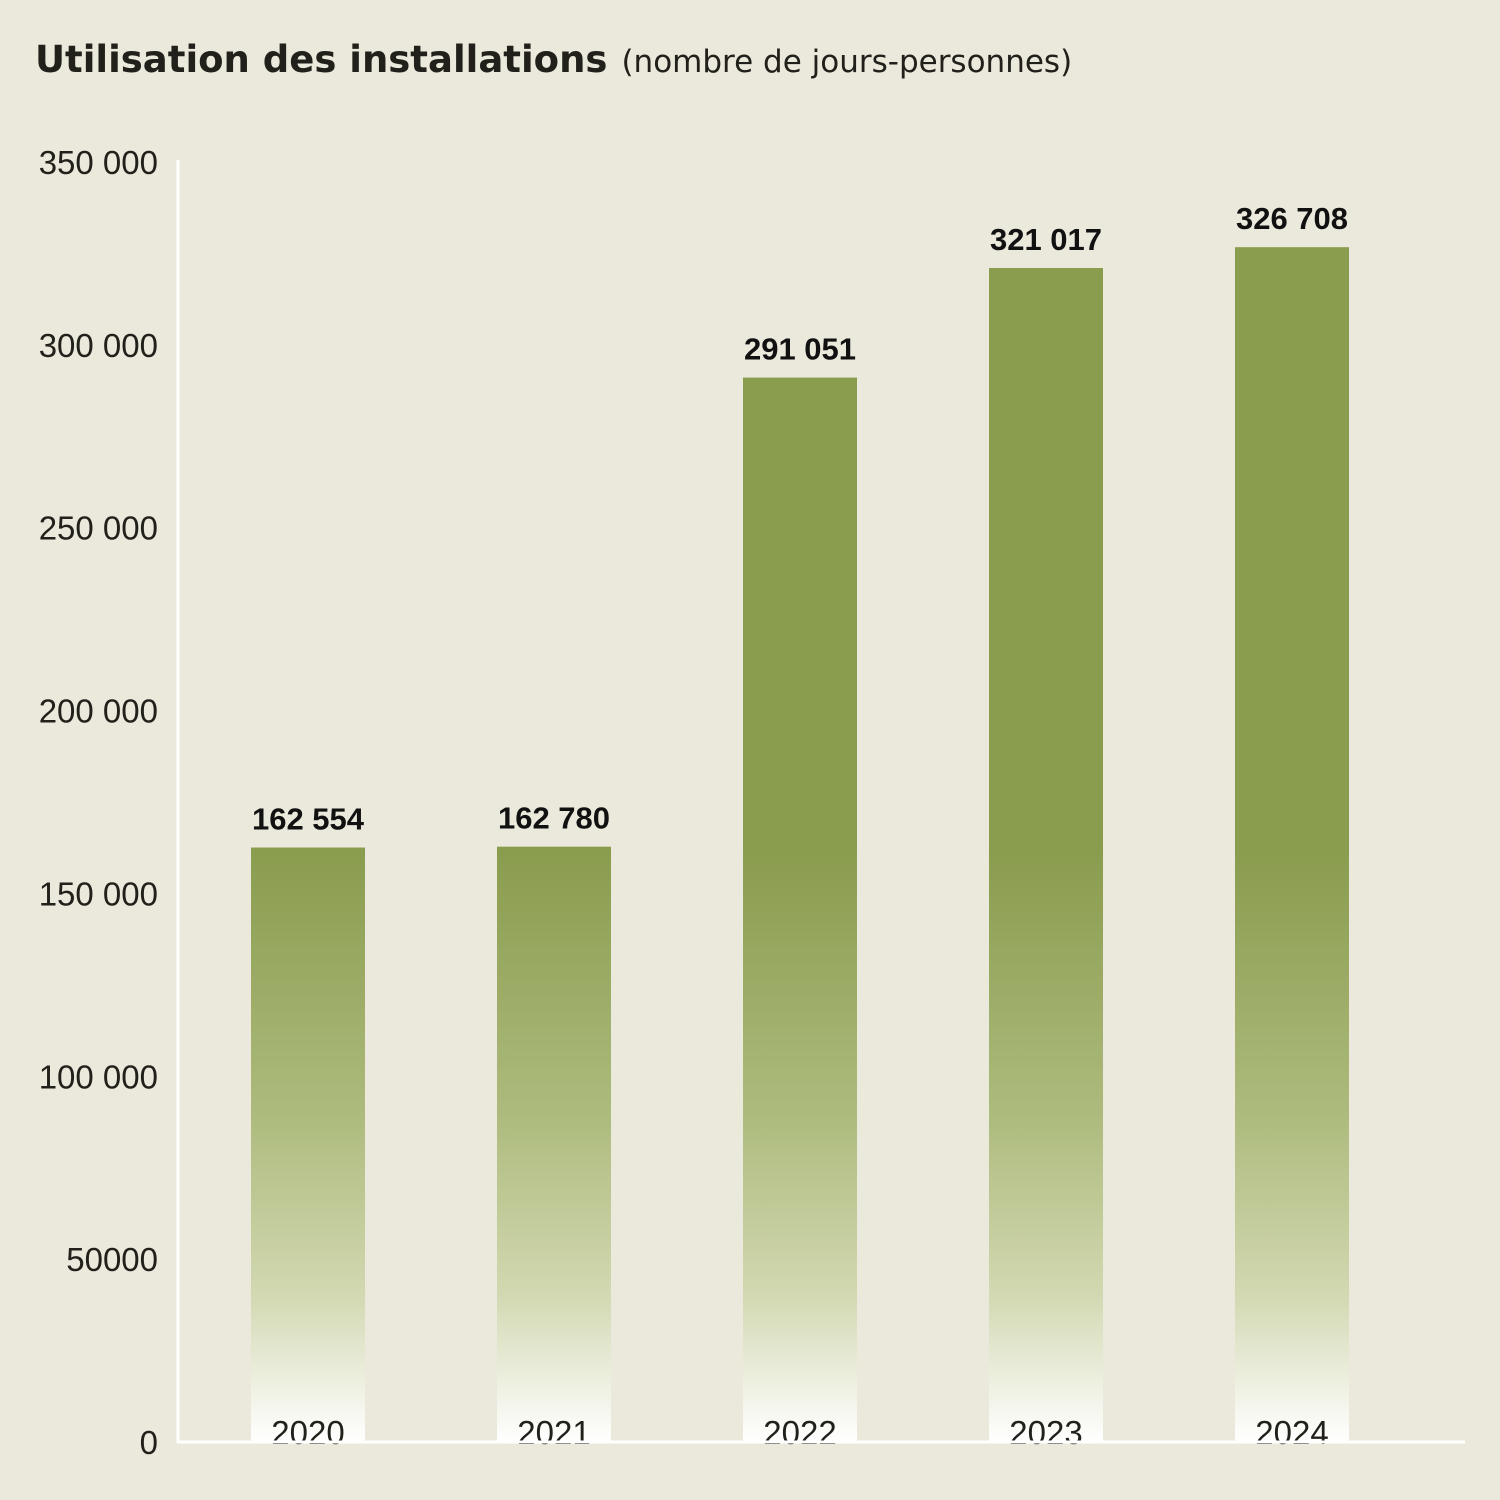 The image size is (1500, 1500). I want to click on data-label: 291 051, so click(800, 349).